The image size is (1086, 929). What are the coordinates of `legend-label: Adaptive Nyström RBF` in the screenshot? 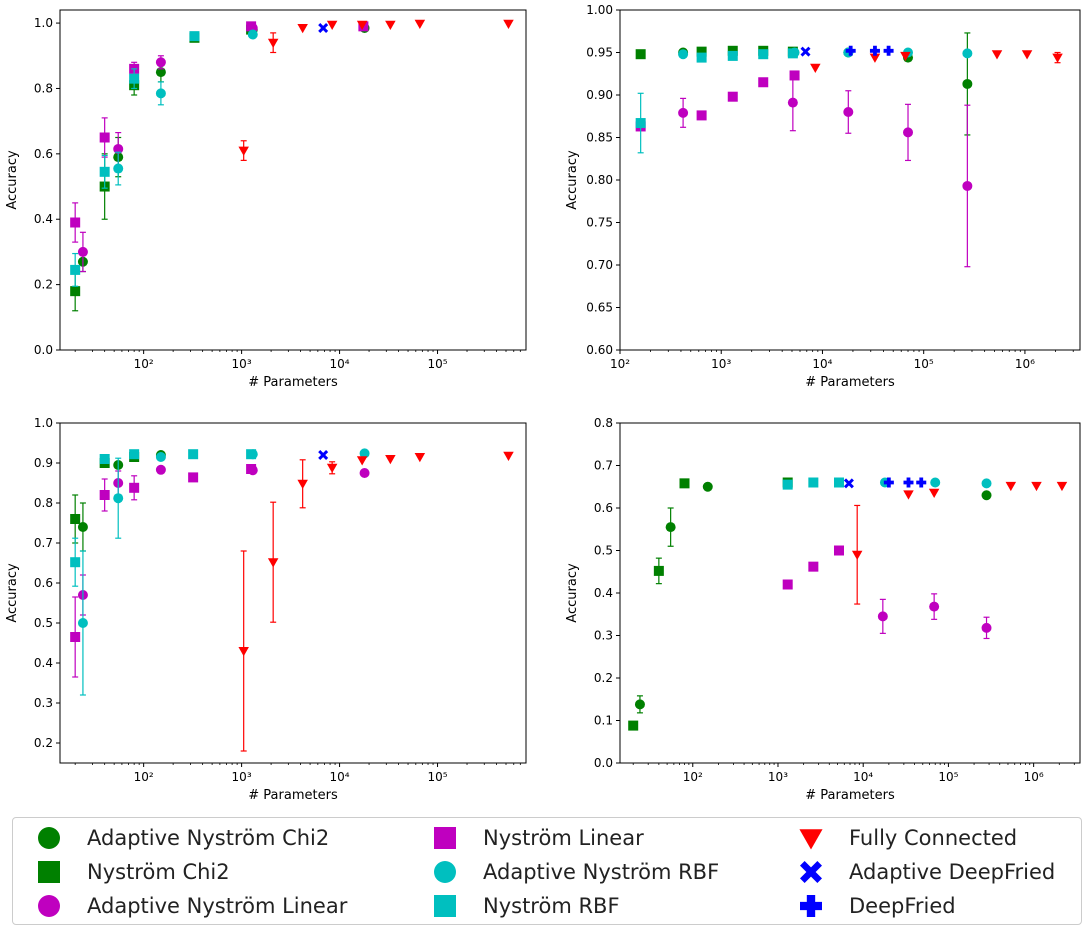 It's located at (601, 872).